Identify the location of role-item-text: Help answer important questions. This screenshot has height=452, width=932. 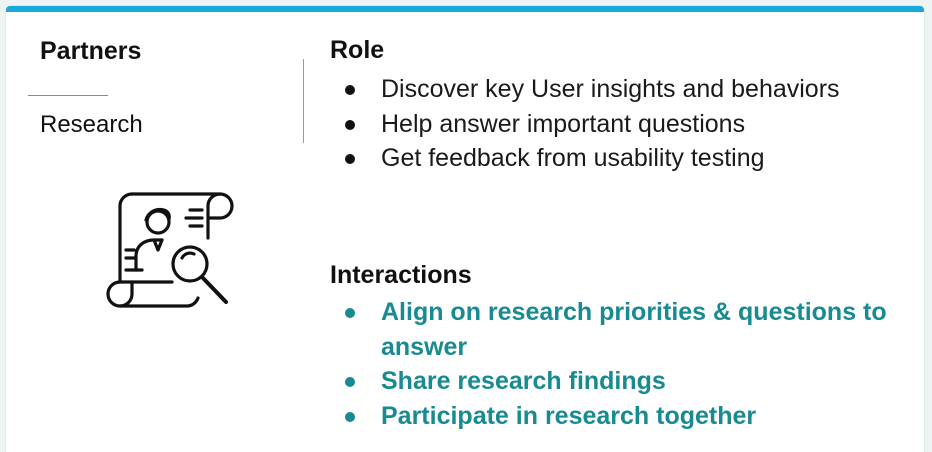
(563, 123).